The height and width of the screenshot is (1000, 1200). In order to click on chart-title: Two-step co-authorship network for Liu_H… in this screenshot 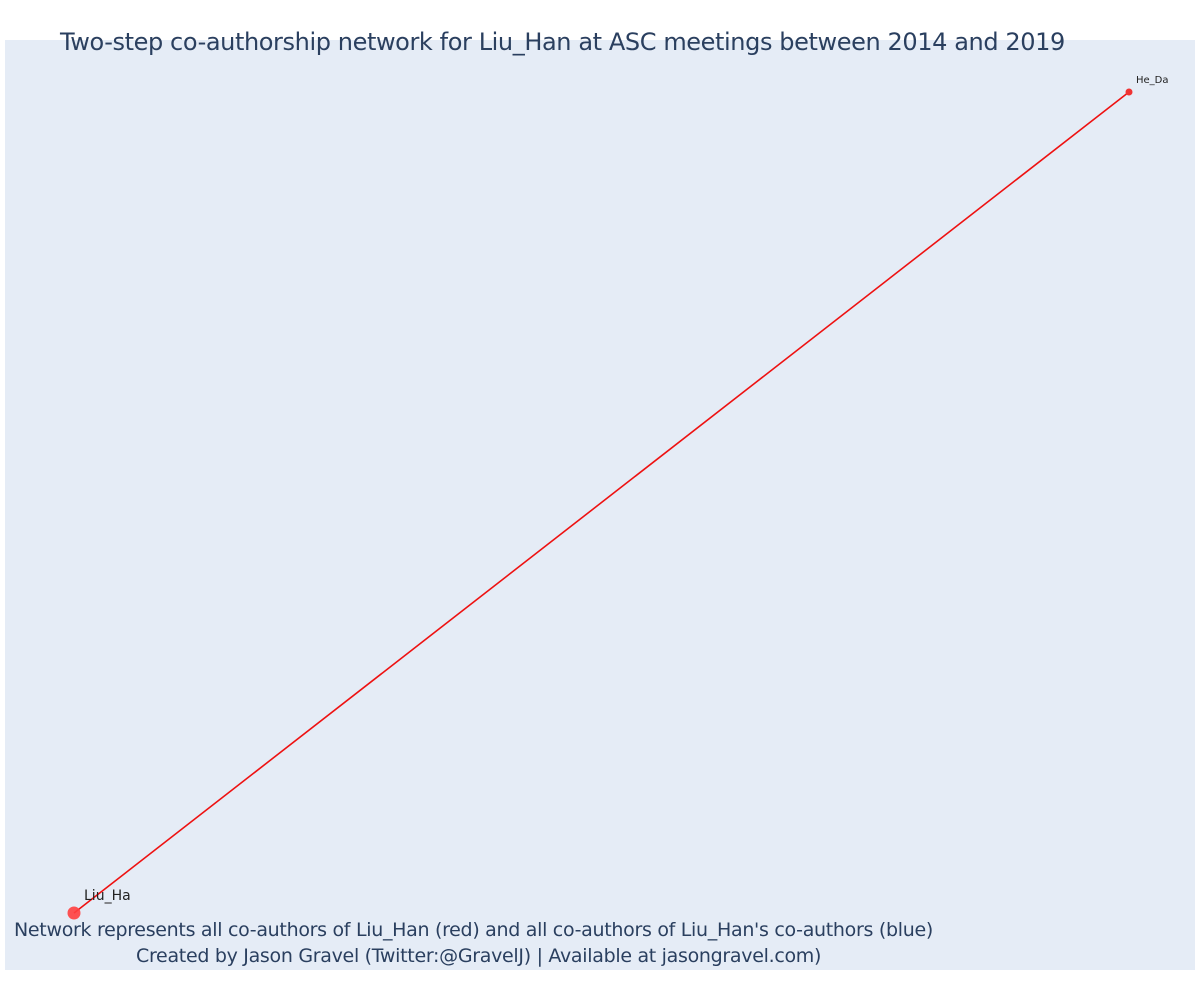, I will do `click(562, 42)`.